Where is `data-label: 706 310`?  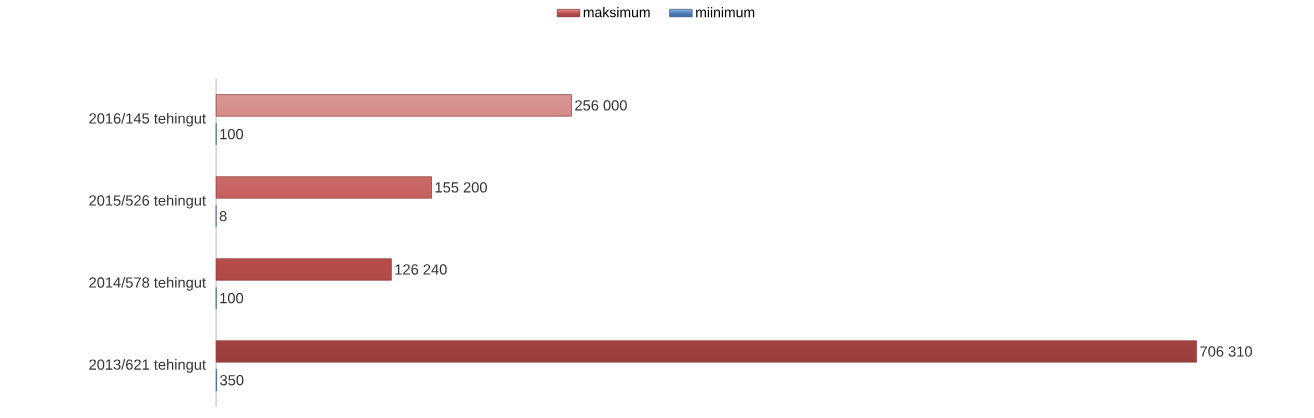 data-label: 706 310 is located at coordinates (1226, 351).